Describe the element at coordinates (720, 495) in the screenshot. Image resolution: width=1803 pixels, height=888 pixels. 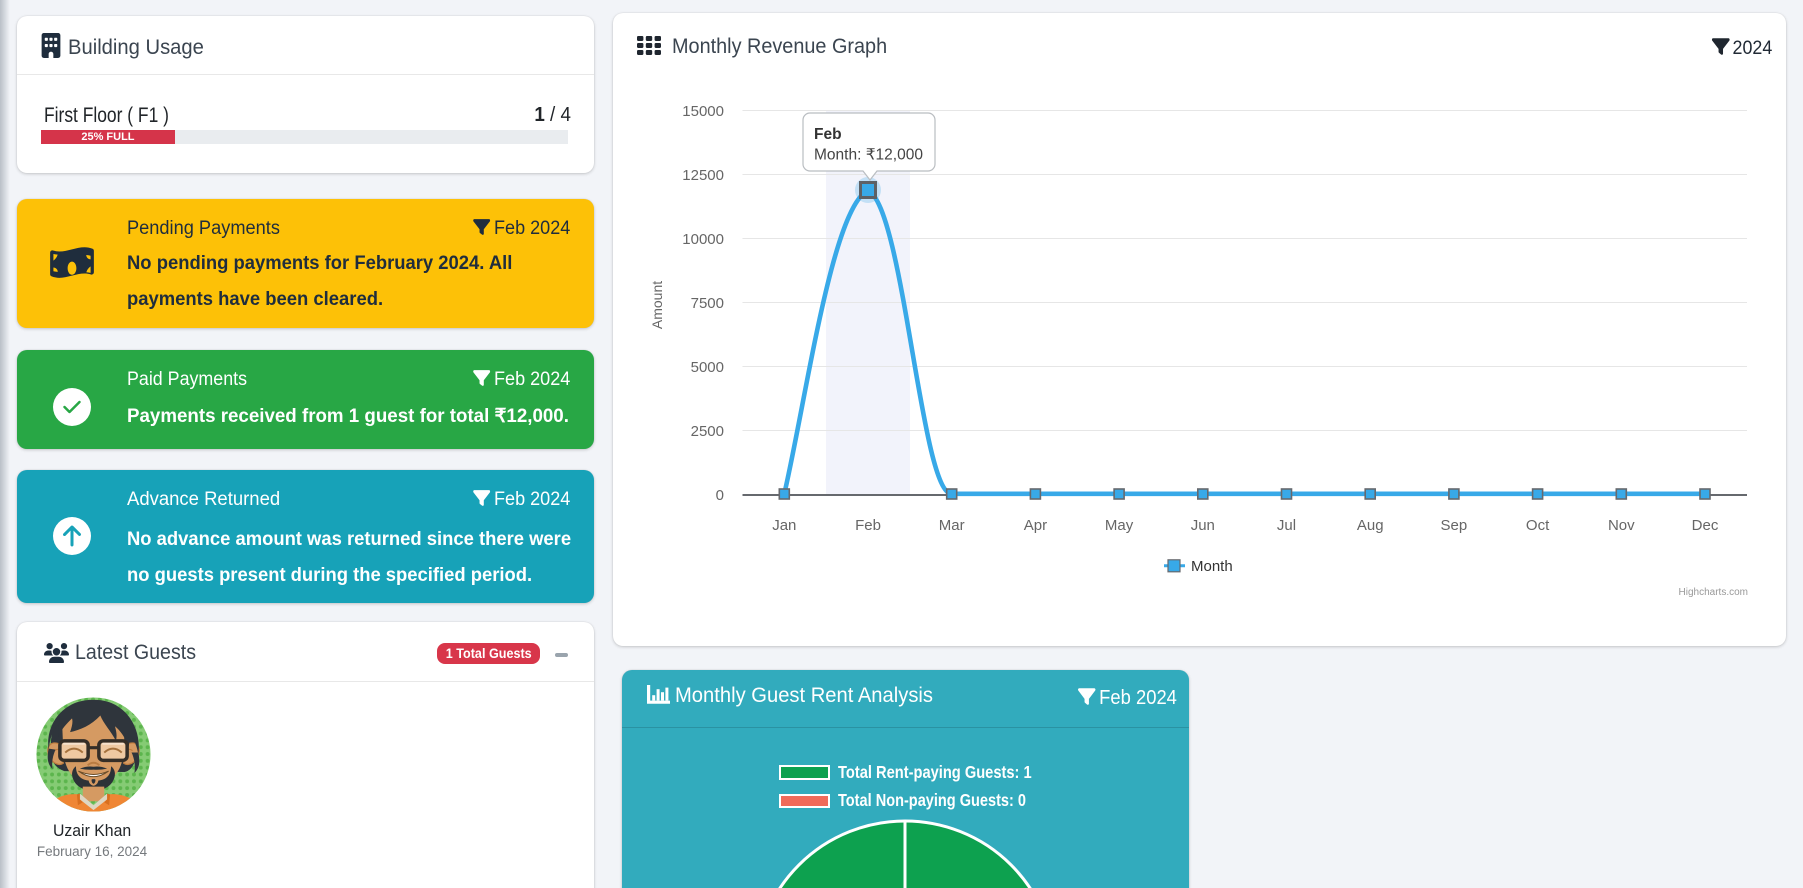
I see `svg-text: 0` at that location.